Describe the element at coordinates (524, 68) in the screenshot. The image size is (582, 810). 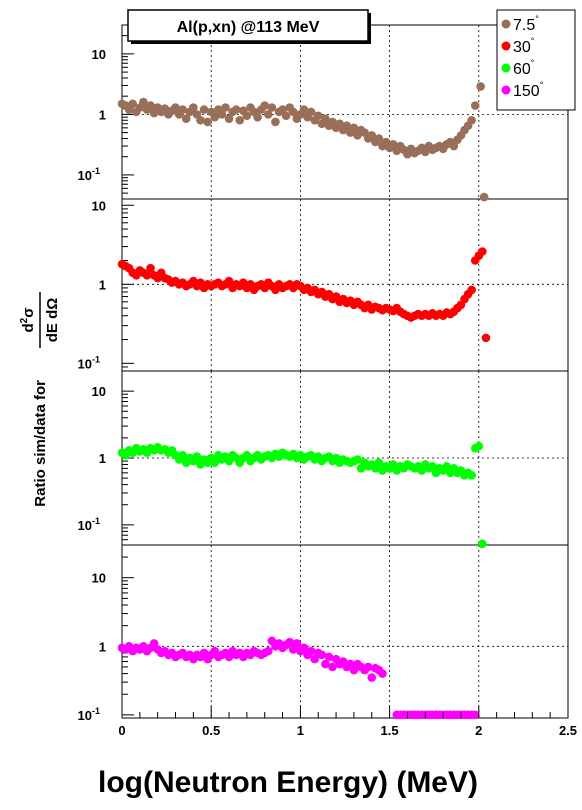
I see `legend-label: 60°` at that location.